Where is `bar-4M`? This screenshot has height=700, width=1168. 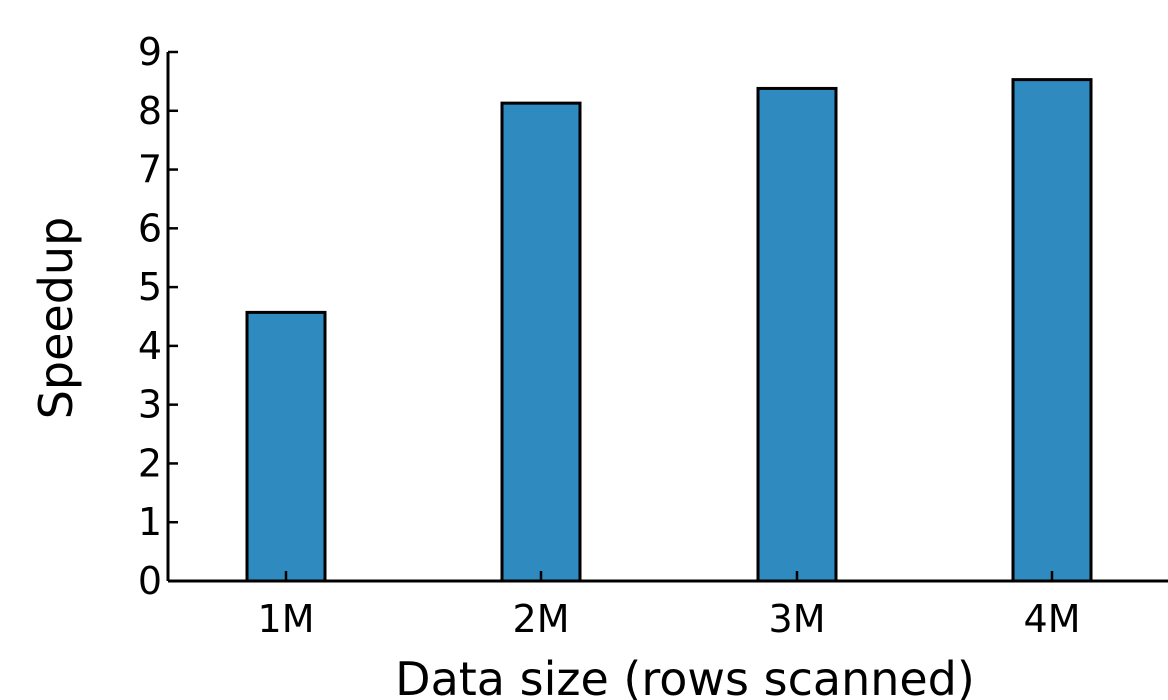 bar-4M is located at coordinates (1052, 330).